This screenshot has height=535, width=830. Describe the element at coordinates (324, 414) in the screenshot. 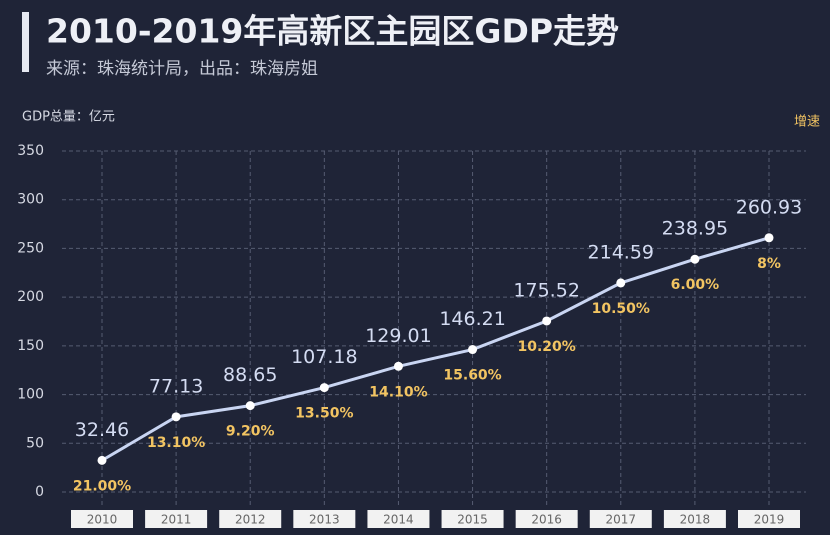

I see `growth-value-label: 13.50%` at that location.